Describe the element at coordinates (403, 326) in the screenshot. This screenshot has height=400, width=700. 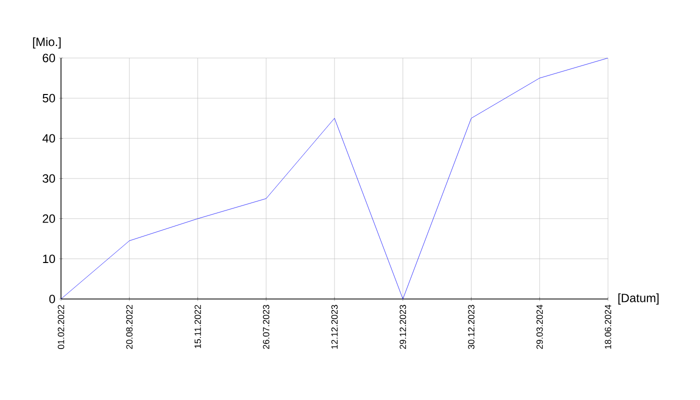
I see `x-tick-label: 29.12.2023` at that location.